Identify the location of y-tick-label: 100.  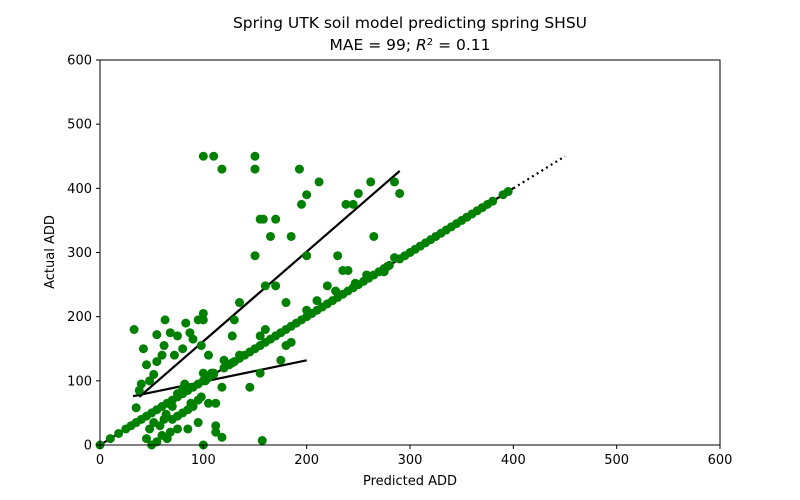
(79, 381).